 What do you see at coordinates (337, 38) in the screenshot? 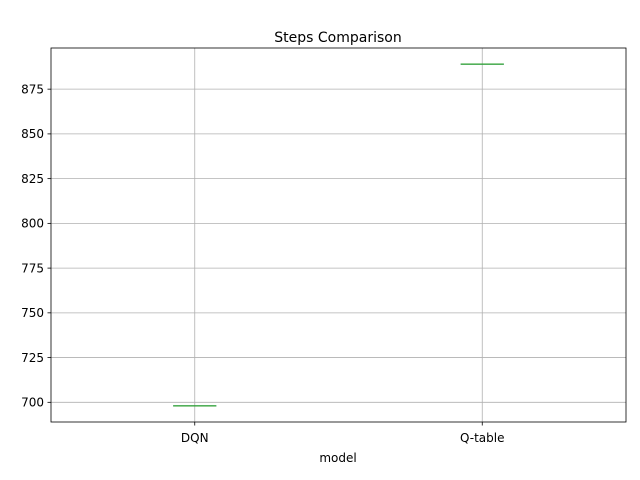
I see `chart-title: Steps Comparison` at bounding box center [337, 38].